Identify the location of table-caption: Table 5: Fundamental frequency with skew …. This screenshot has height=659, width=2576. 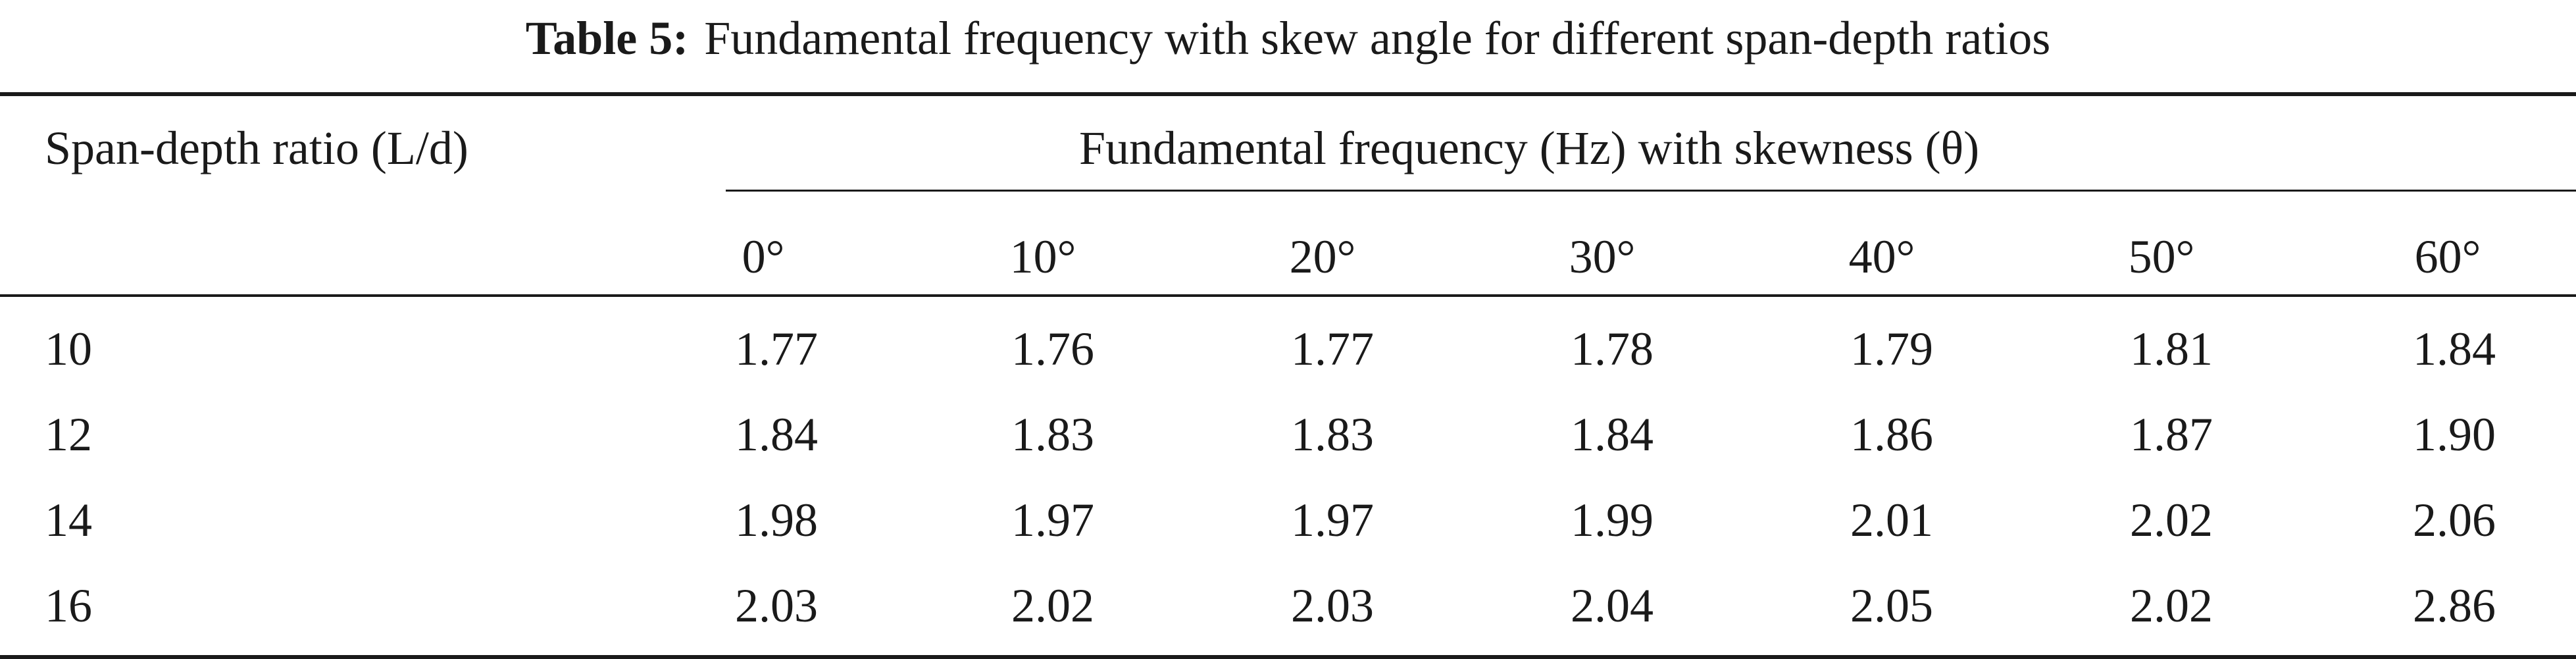
(1288, 38).